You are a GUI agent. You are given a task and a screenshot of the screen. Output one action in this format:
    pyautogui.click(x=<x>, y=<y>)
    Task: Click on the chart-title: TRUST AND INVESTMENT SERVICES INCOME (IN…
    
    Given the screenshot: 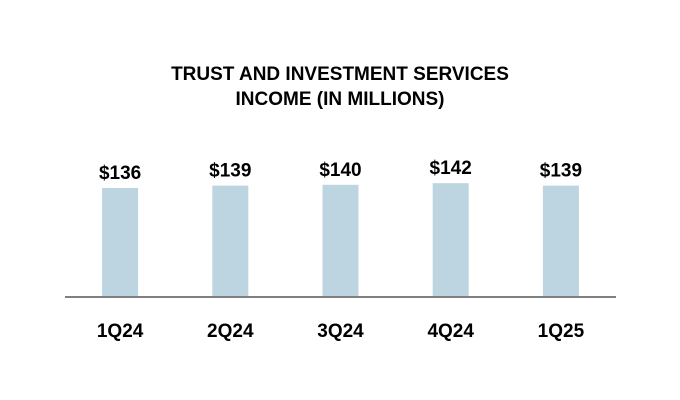 What is the action you would take?
    pyautogui.click(x=340, y=87)
    